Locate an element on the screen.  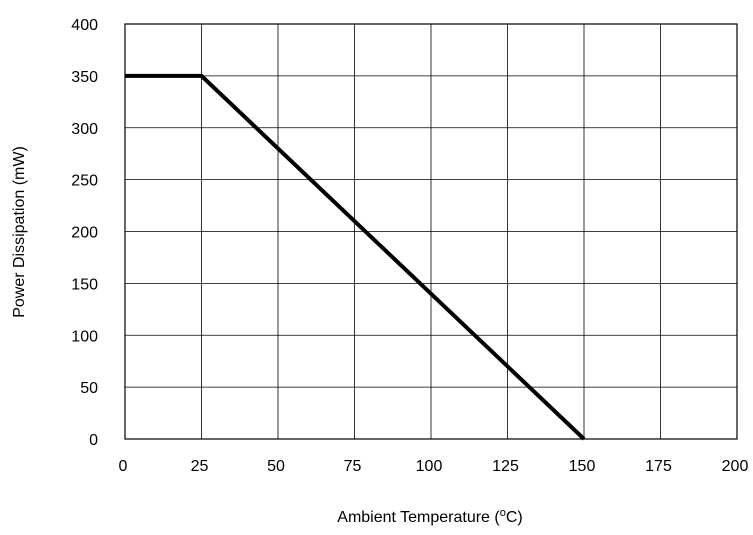
y-tick-labels: 0 50 100 150 200 250 300 350 400 is located at coordinates (84, 233).